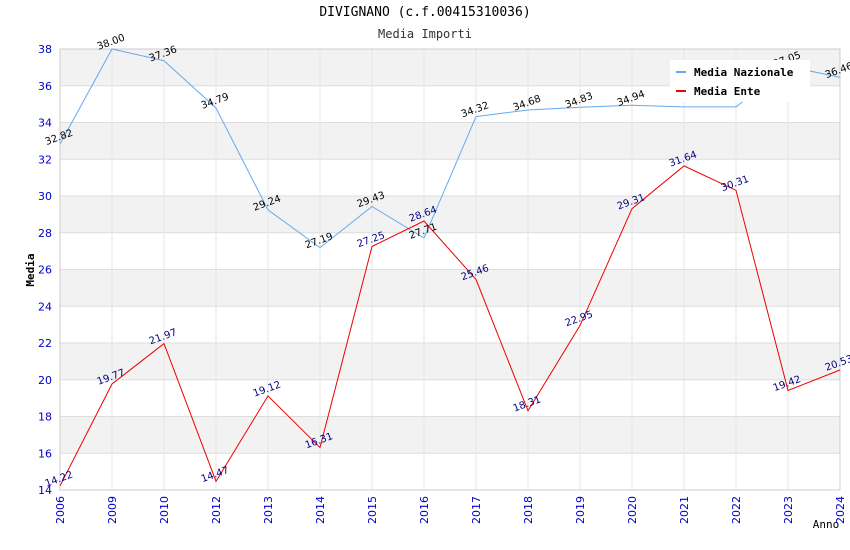  I want to click on y-tick-label: 32, so click(45, 159).